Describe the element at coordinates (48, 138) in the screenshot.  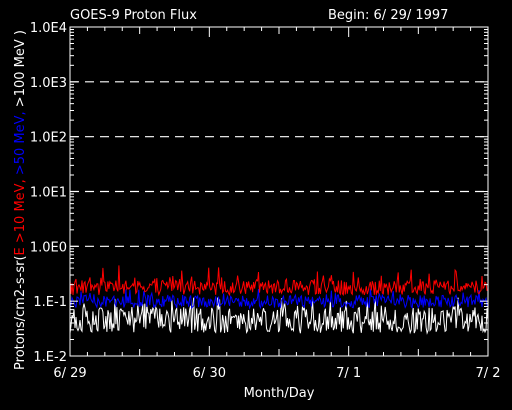
I see `y-tick-label: 1.0E2` at that location.